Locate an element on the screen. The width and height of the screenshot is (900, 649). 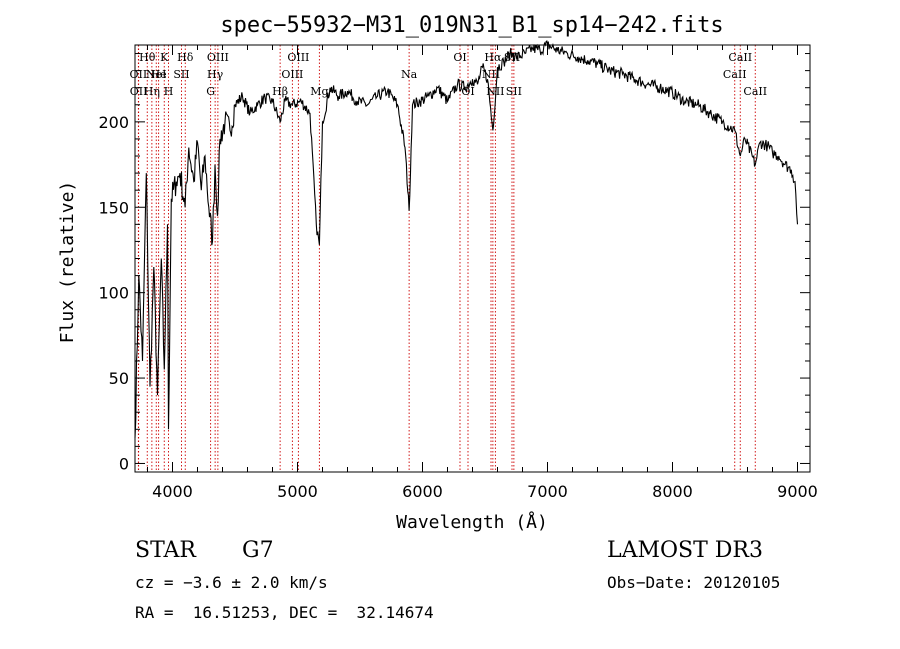
ra-dec: RA = 16.51253, DEC = 32.14674 is located at coordinates (284, 612).